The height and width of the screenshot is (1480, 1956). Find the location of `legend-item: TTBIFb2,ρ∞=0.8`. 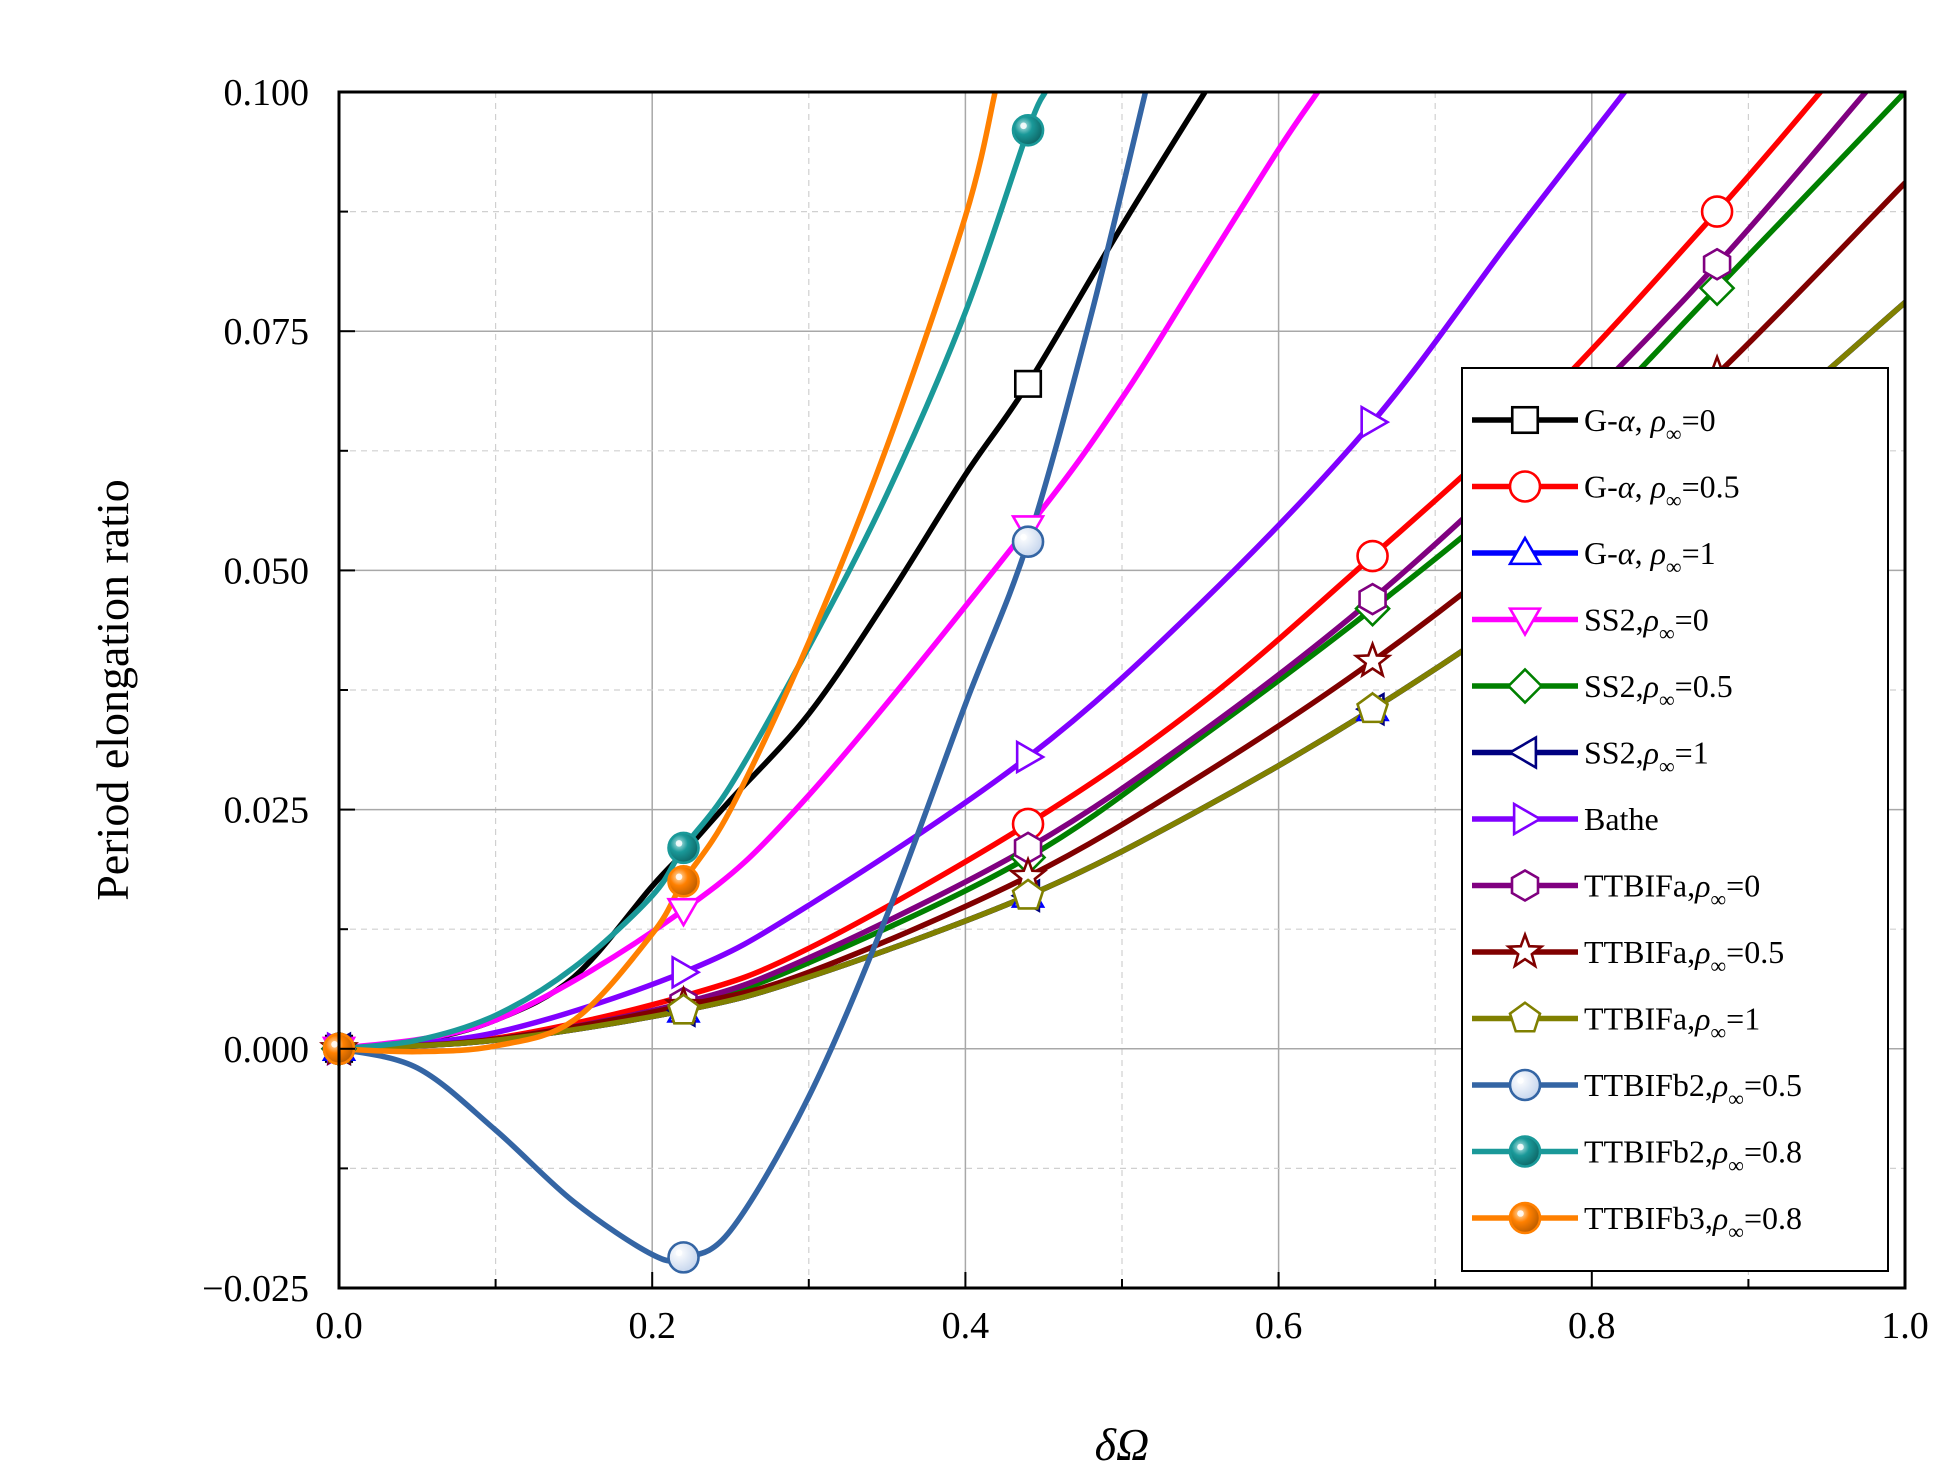

legend-item: TTBIFb2,ρ∞=0.8 is located at coordinates (1637, 1156).